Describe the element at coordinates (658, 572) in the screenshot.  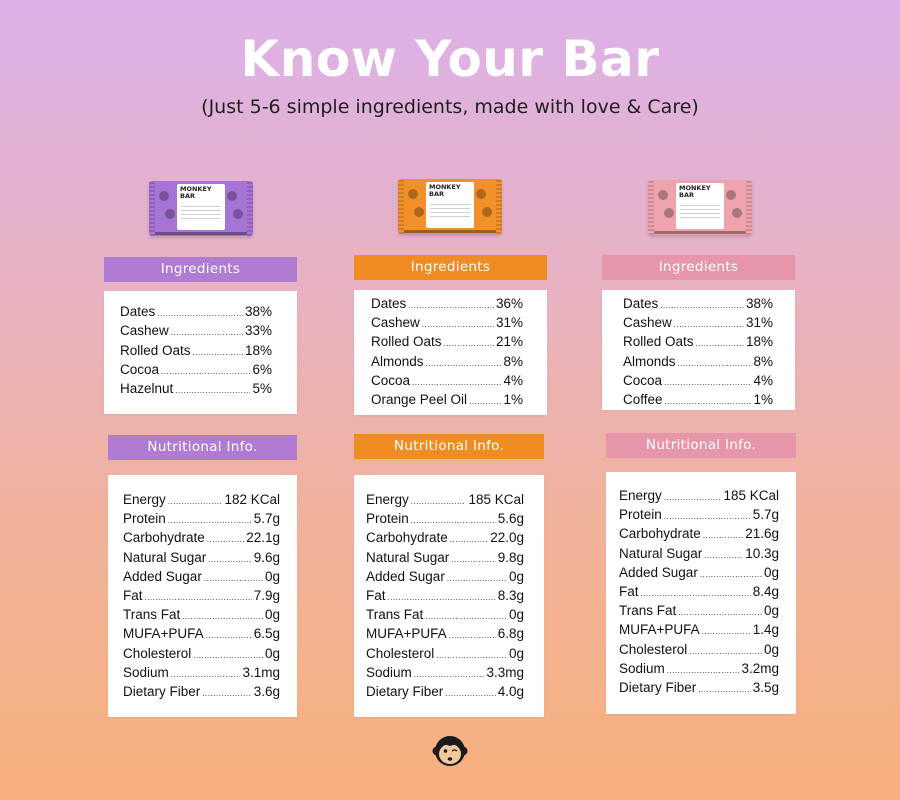
I see `nutrient-name: Added Sugar` at that location.